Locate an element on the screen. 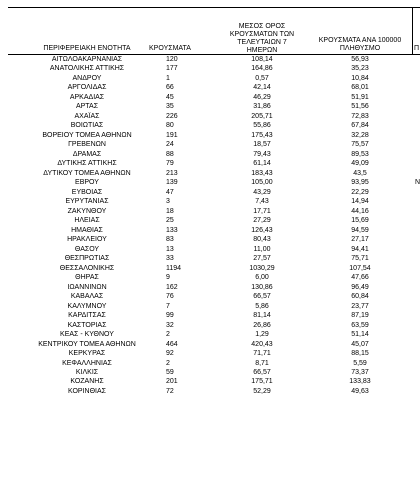 This screenshot has width=420, height=499. cell-per-100000: 88,15 is located at coordinates (360, 354).